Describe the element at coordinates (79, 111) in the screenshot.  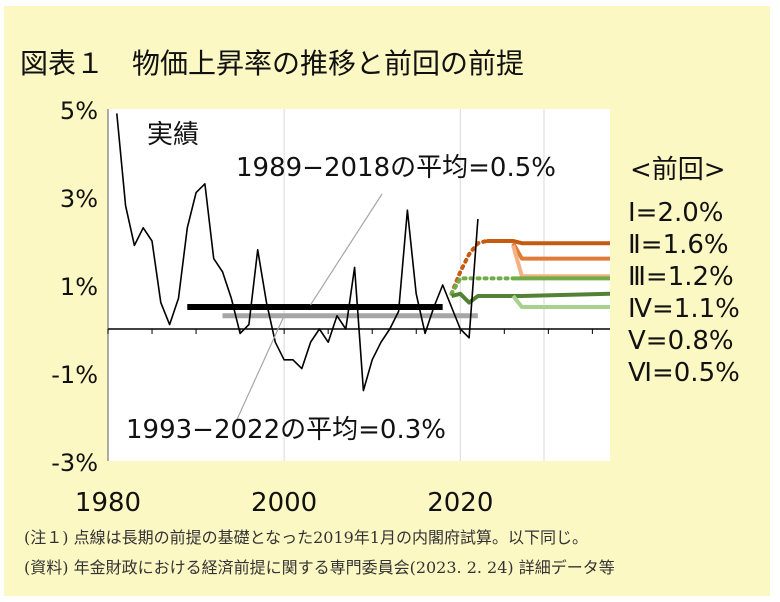
I see `y-tick-label: 5%` at that location.